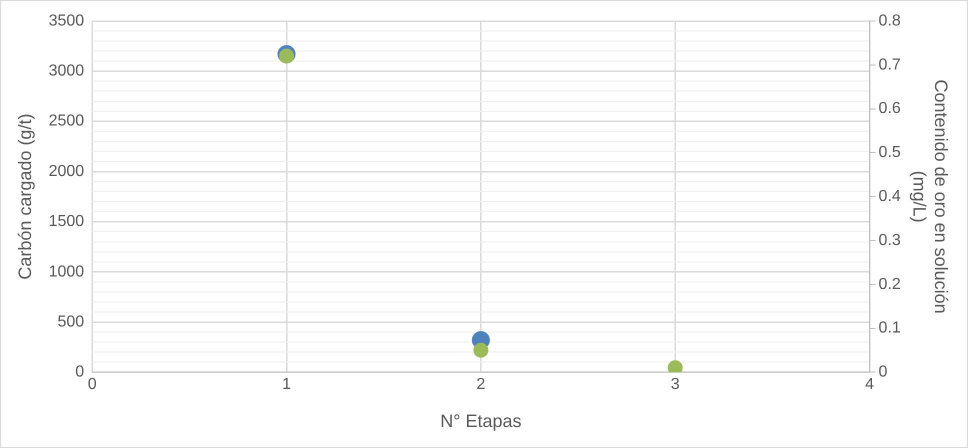 Image resolution: width=968 pixels, height=448 pixels. What do you see at coordinates (66, 171) in the screenshot?
I see `y-tick-label: 2000` at bounding box center [66, 171].